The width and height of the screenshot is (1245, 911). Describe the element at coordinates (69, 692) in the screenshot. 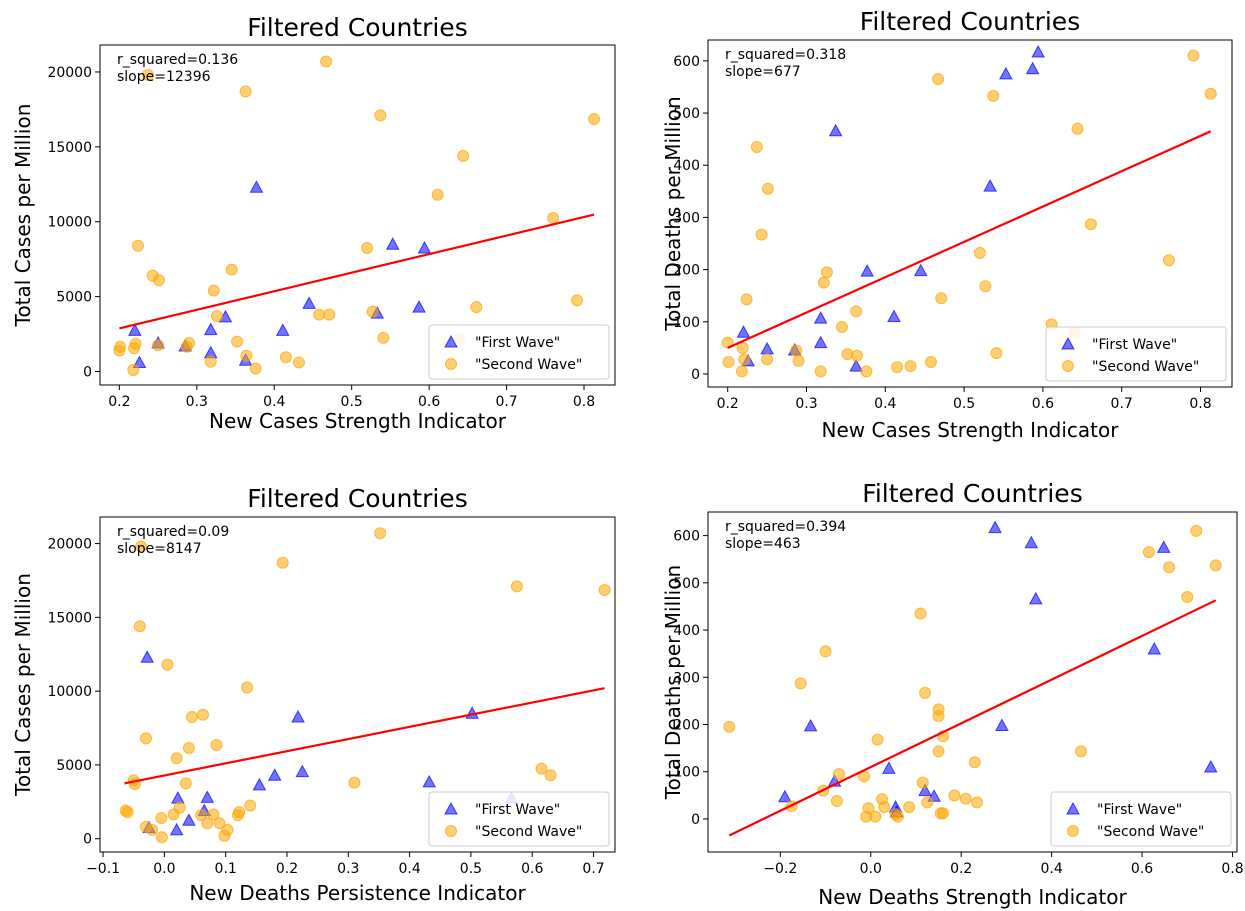

I see `y-tick-label: 10000` at that location.